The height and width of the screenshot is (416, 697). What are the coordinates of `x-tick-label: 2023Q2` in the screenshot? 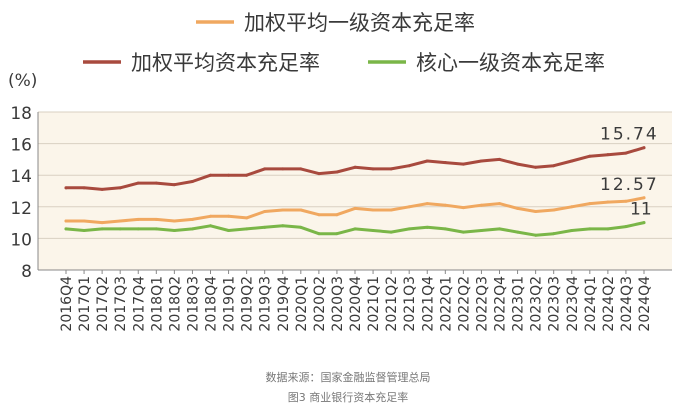 It's located at (537, 304).